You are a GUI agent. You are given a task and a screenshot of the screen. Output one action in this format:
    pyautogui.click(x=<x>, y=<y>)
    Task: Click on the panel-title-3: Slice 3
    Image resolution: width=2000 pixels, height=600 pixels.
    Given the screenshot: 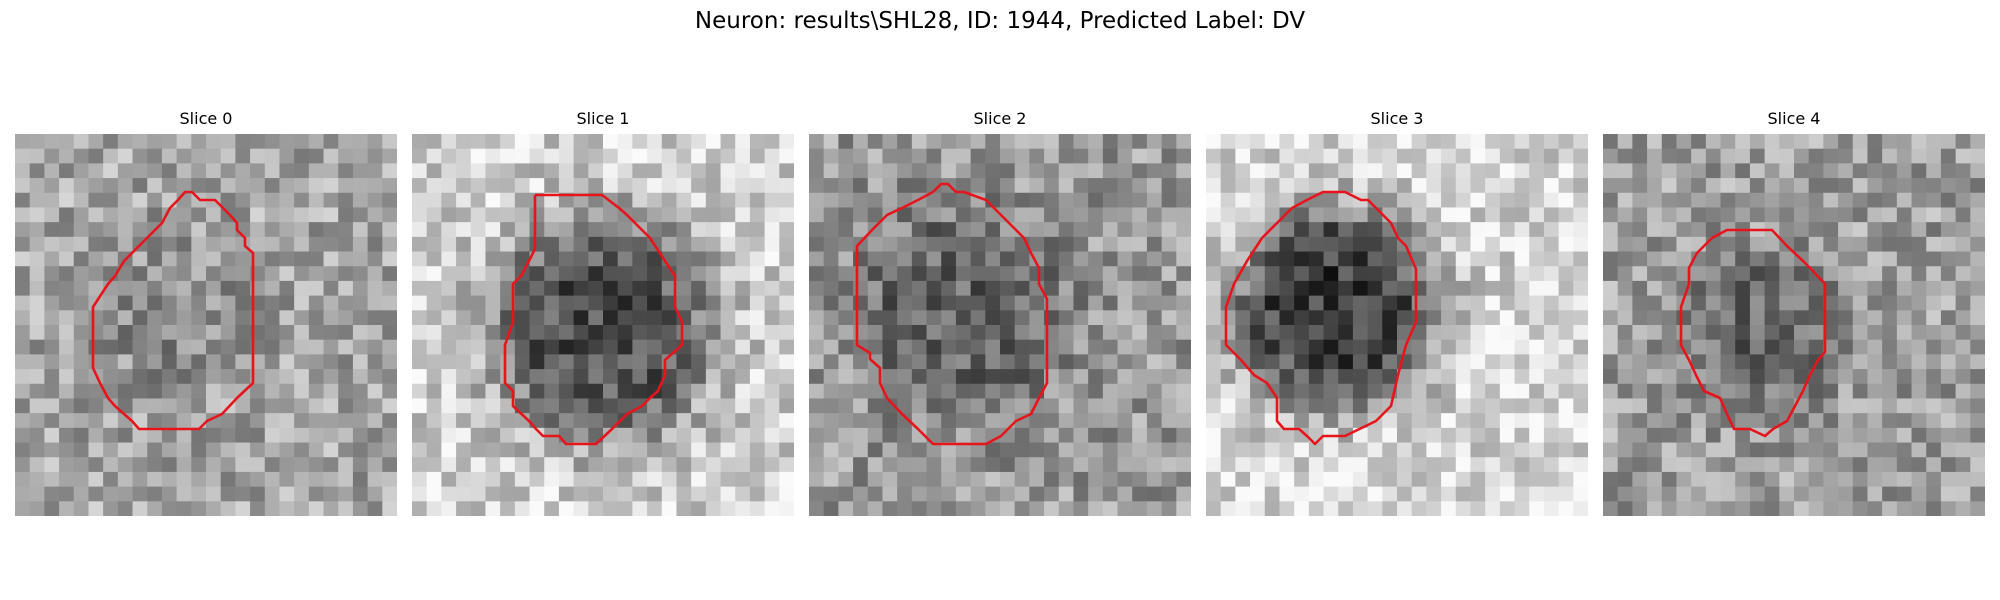 What is the action you would take?
    pyautogui.click(x=1397, y=118)
    